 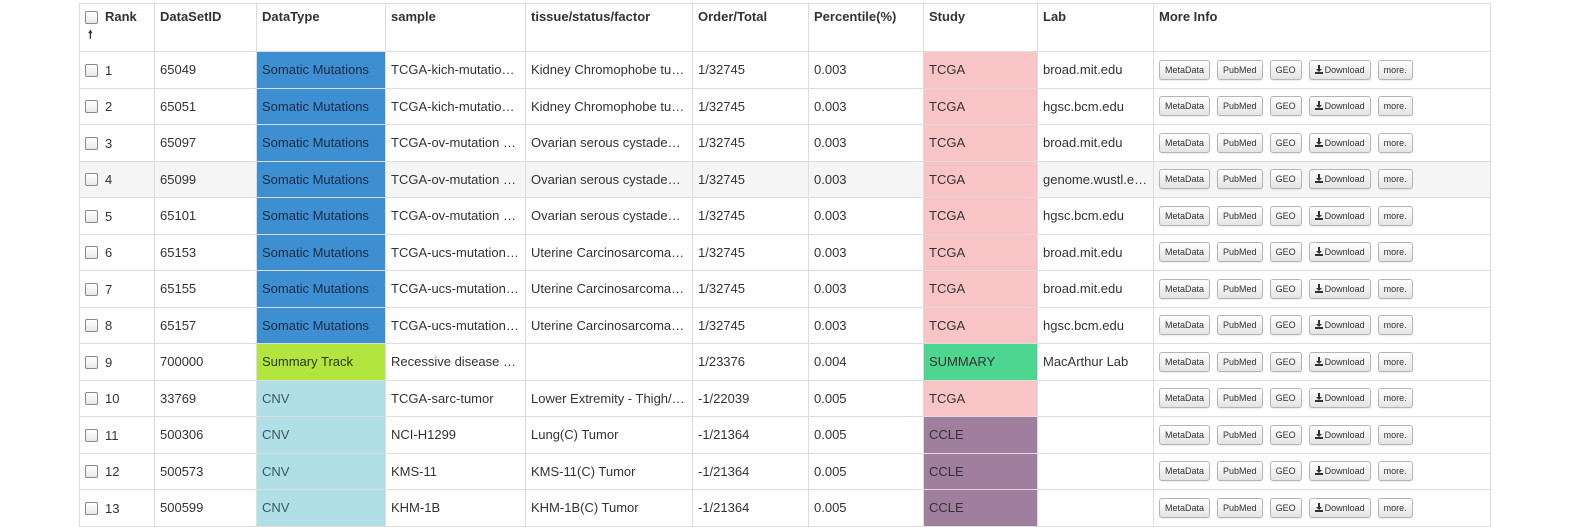 I want to click on rank-value: 3, so click(x=109, y=143).